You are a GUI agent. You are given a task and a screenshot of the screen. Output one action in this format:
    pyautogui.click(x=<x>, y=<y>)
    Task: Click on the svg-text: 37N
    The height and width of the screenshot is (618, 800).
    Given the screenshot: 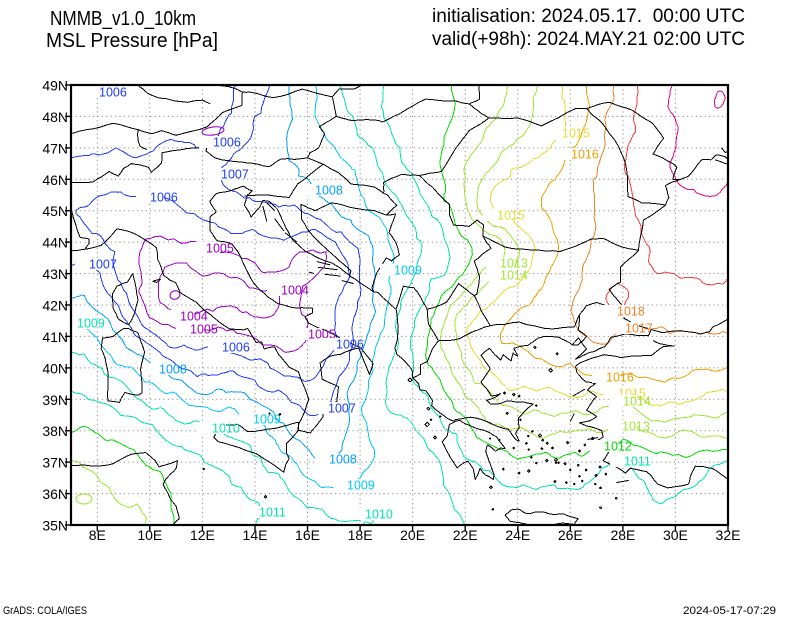 What is the action you would take?
    pyautogui.click(x=55, y=463)
    